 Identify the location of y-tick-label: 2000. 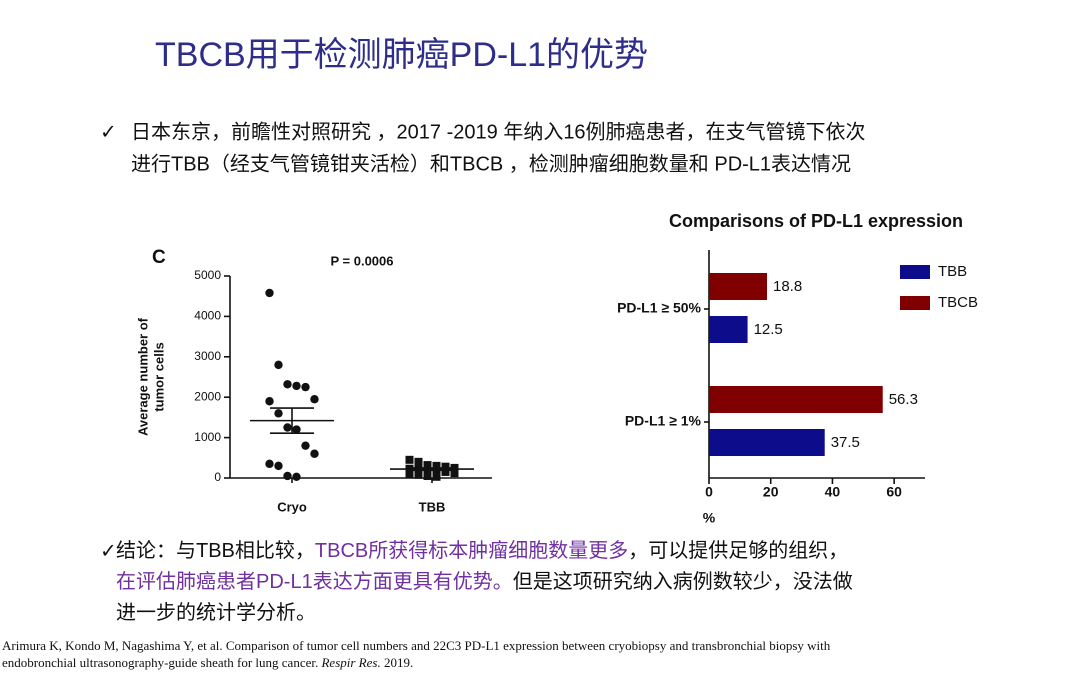
(207, 396).